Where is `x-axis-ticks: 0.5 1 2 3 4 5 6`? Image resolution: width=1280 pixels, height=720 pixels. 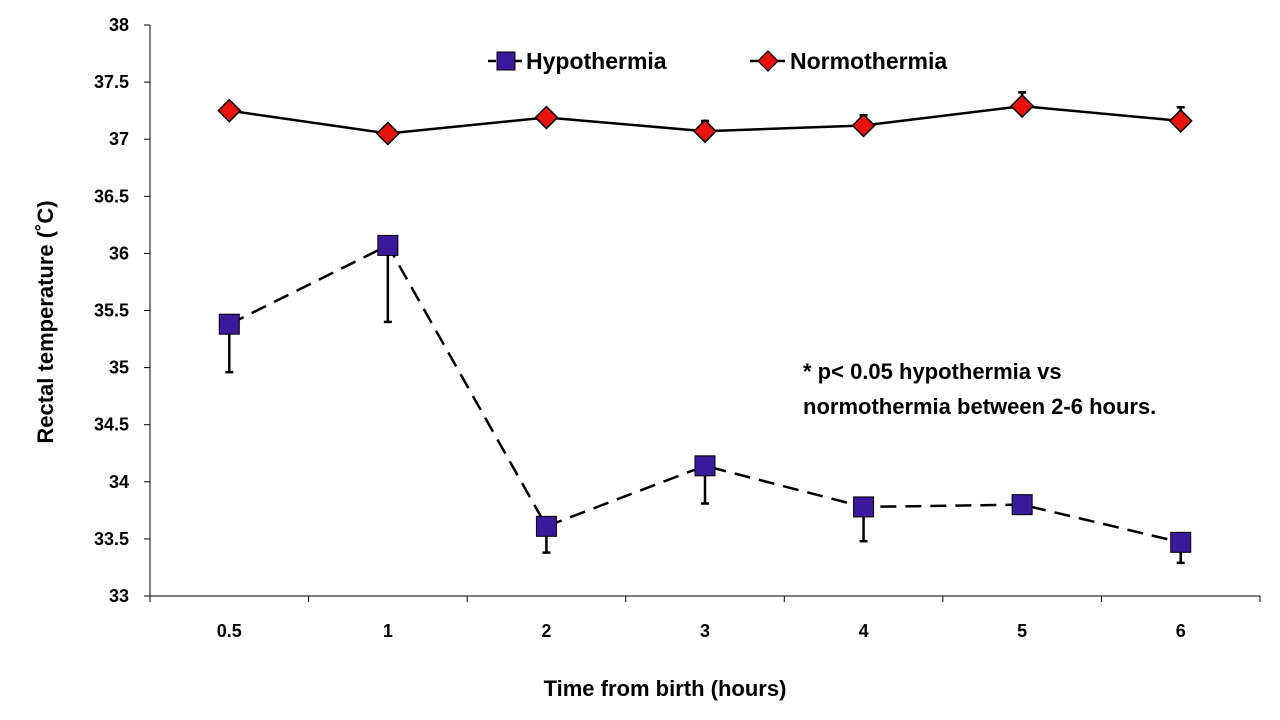
x-axis-ticks: 0.5 1 2 3 4 5 6 is located at coordinates (705, 618).